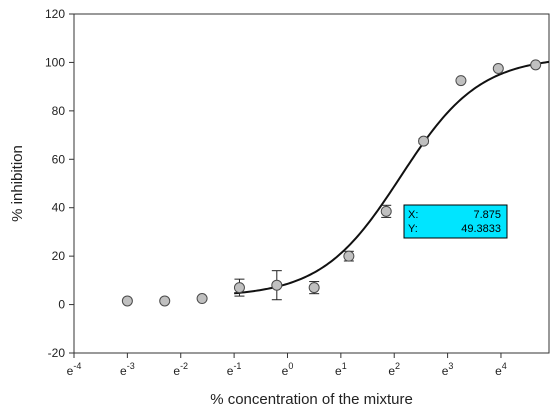 The width and height of the screenshot is (556, 410). I want to click on x-tick-exponent: 4, so click(504, 366).